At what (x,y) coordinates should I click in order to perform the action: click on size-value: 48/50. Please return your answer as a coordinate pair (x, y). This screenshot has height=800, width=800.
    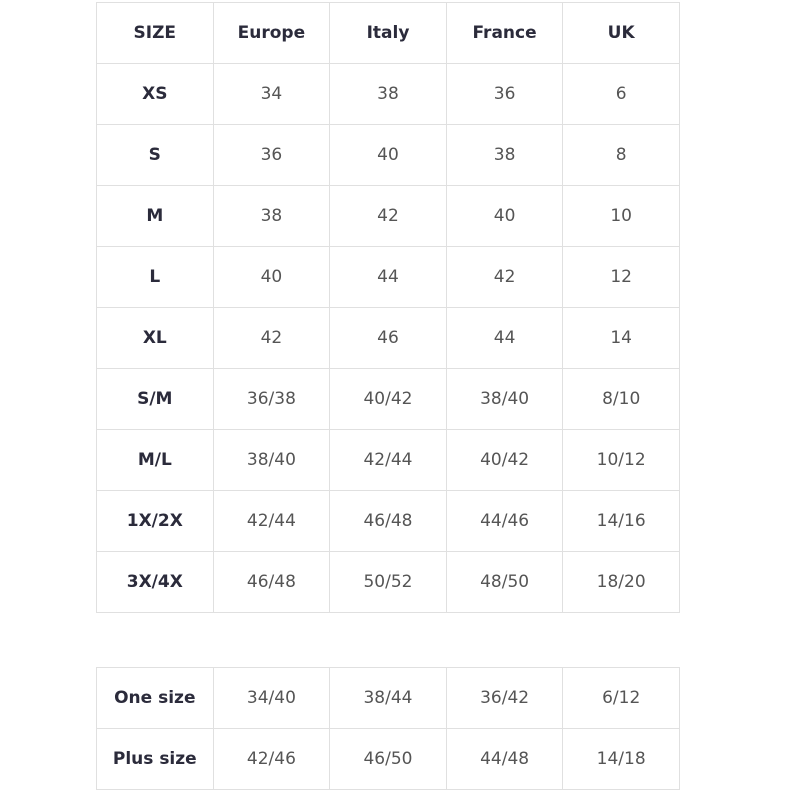
    Looking at the image, I should click on (504, 582).